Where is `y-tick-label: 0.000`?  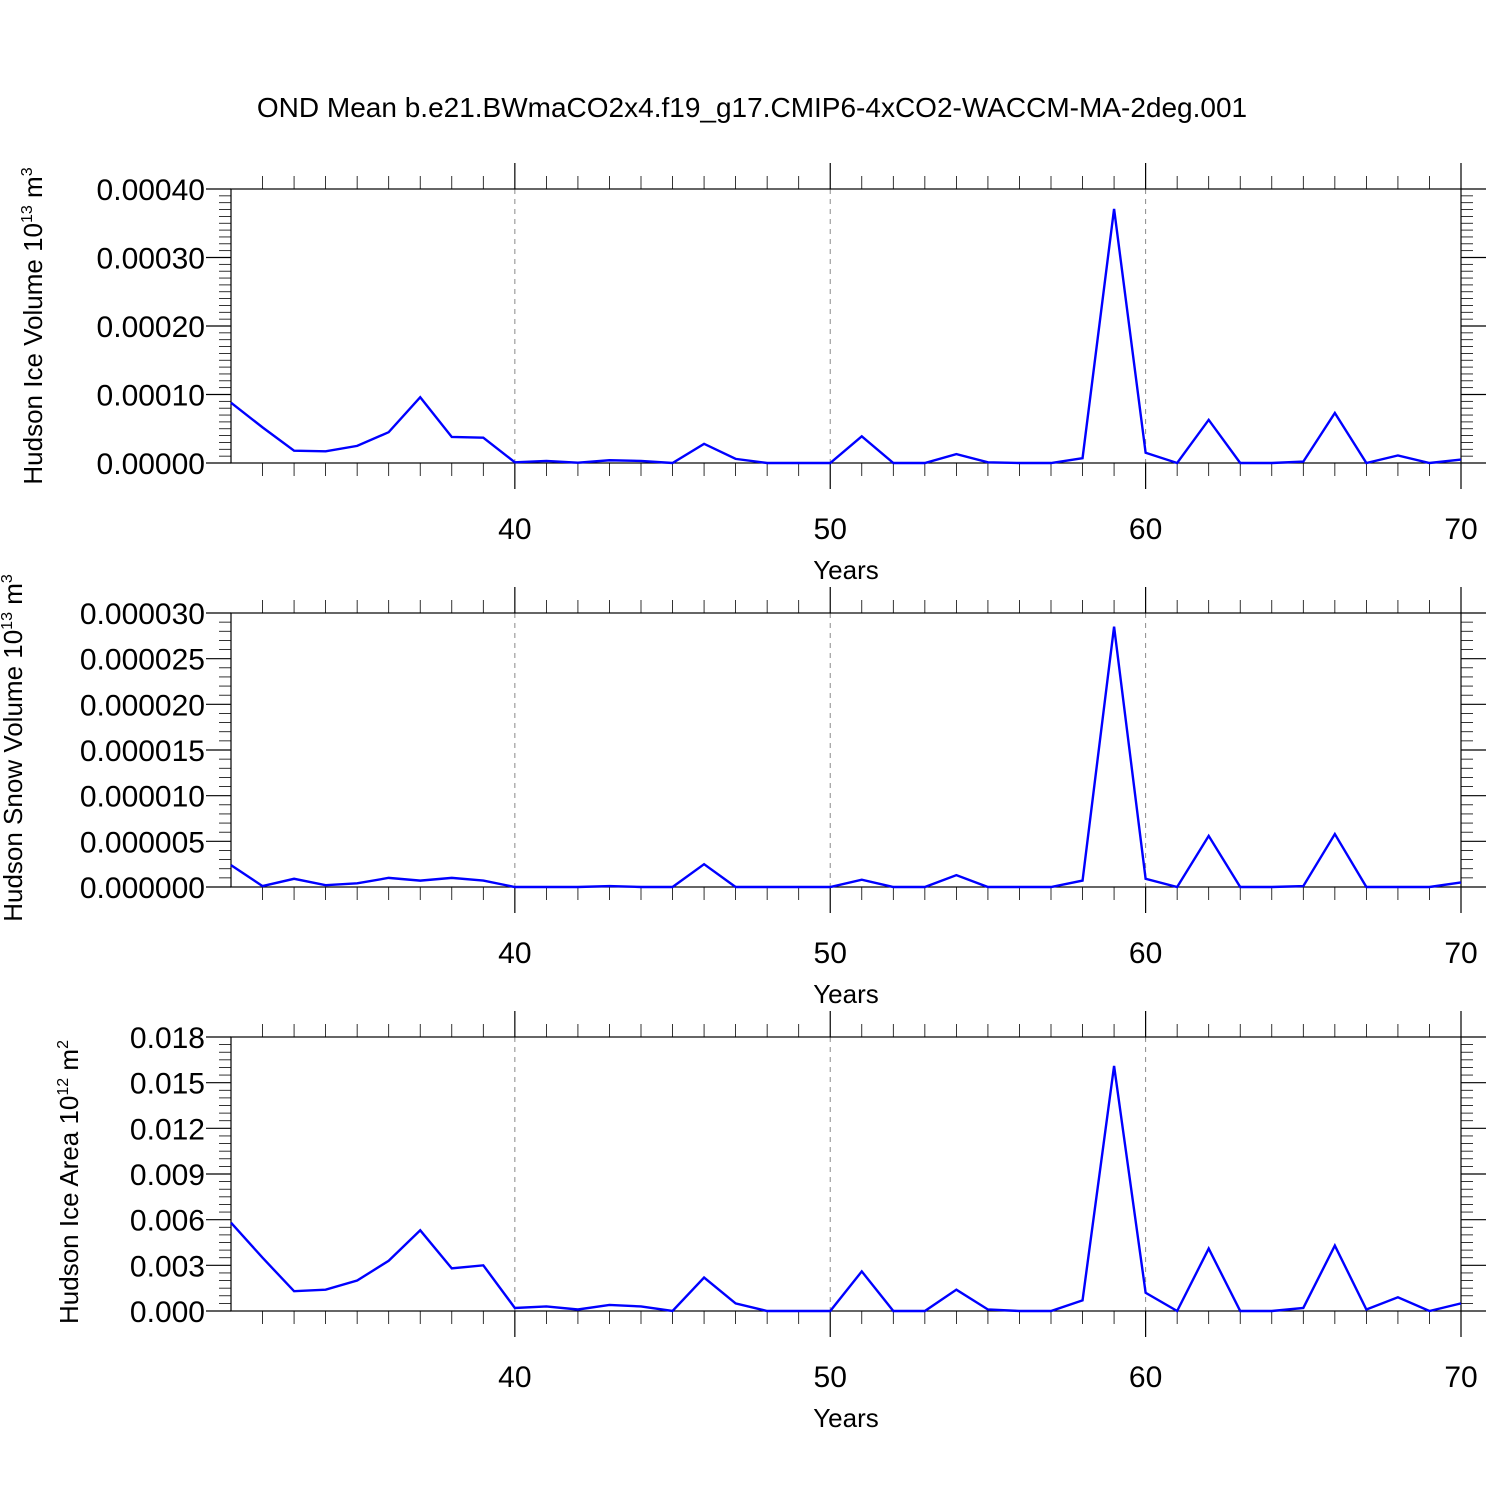 y-tick-label: 0.000 is located at coordinates (167, 1312).